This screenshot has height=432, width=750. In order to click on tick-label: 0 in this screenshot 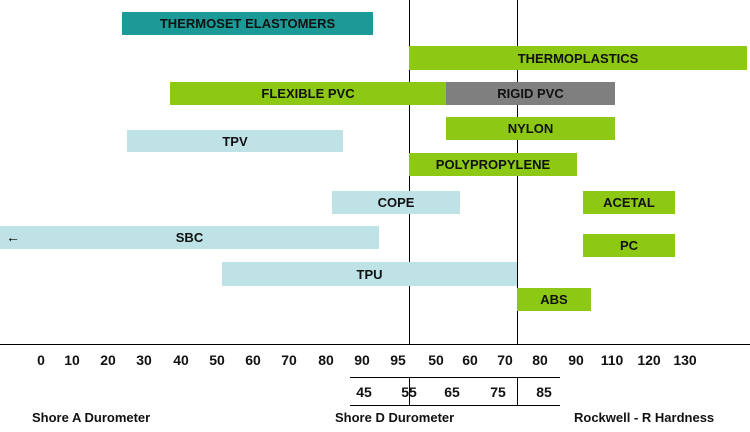, I will do `click(41, 360)`.